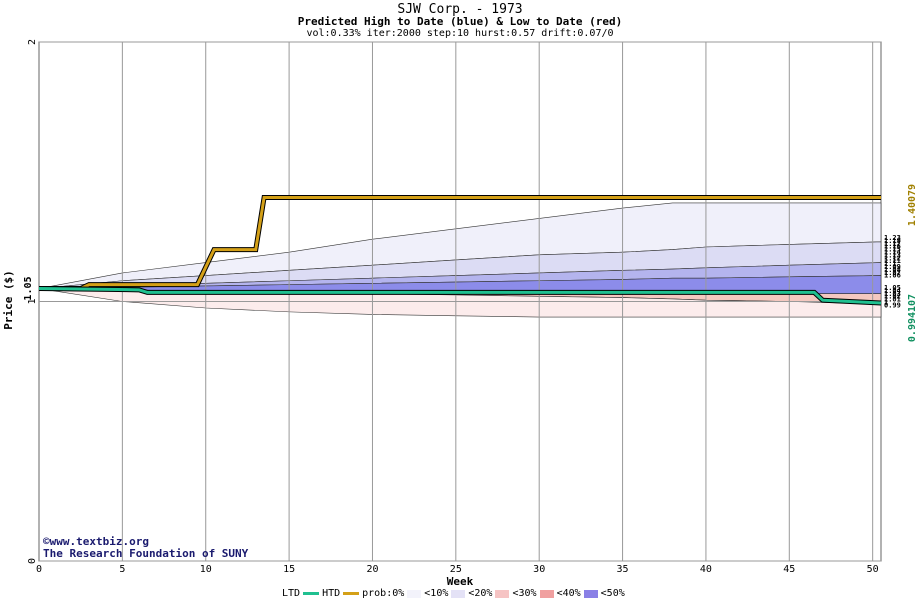 The height and width of the screenshot is (600, 920). Describe the element at coordinates (28, 288) in the screenshot. I see `start-value-label: 1.05` at that location.